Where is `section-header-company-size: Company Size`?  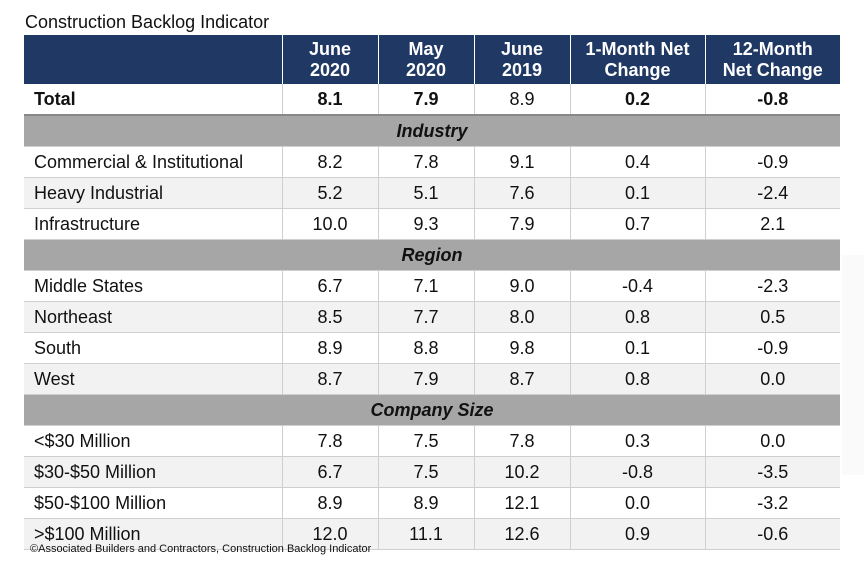
section-header-company-size: Company Size is located at coordinates (432, 410).